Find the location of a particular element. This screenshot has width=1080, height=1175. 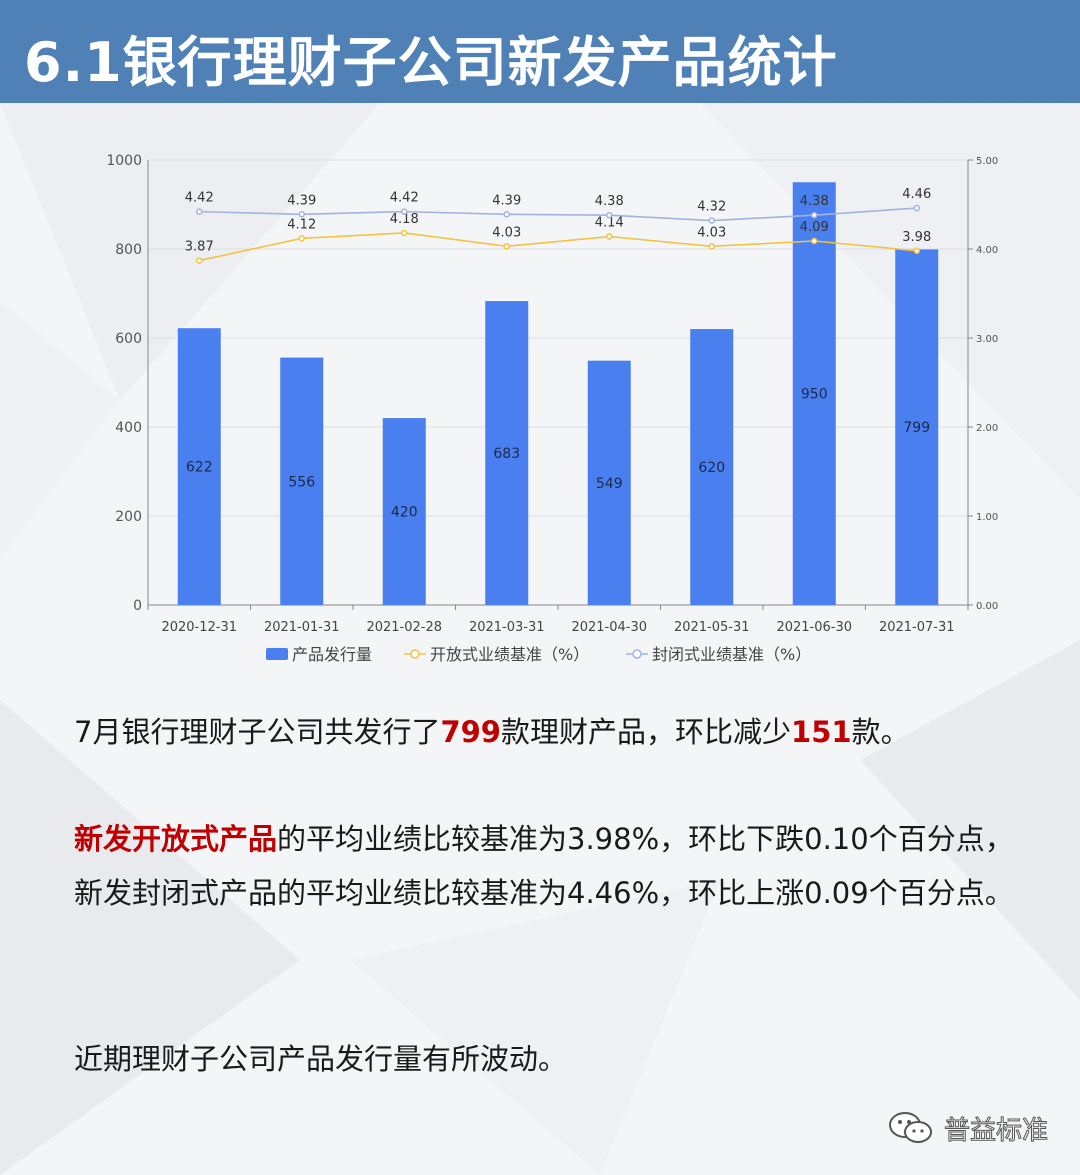

bar-value-label: 799 is located at coordinates (916, 428).